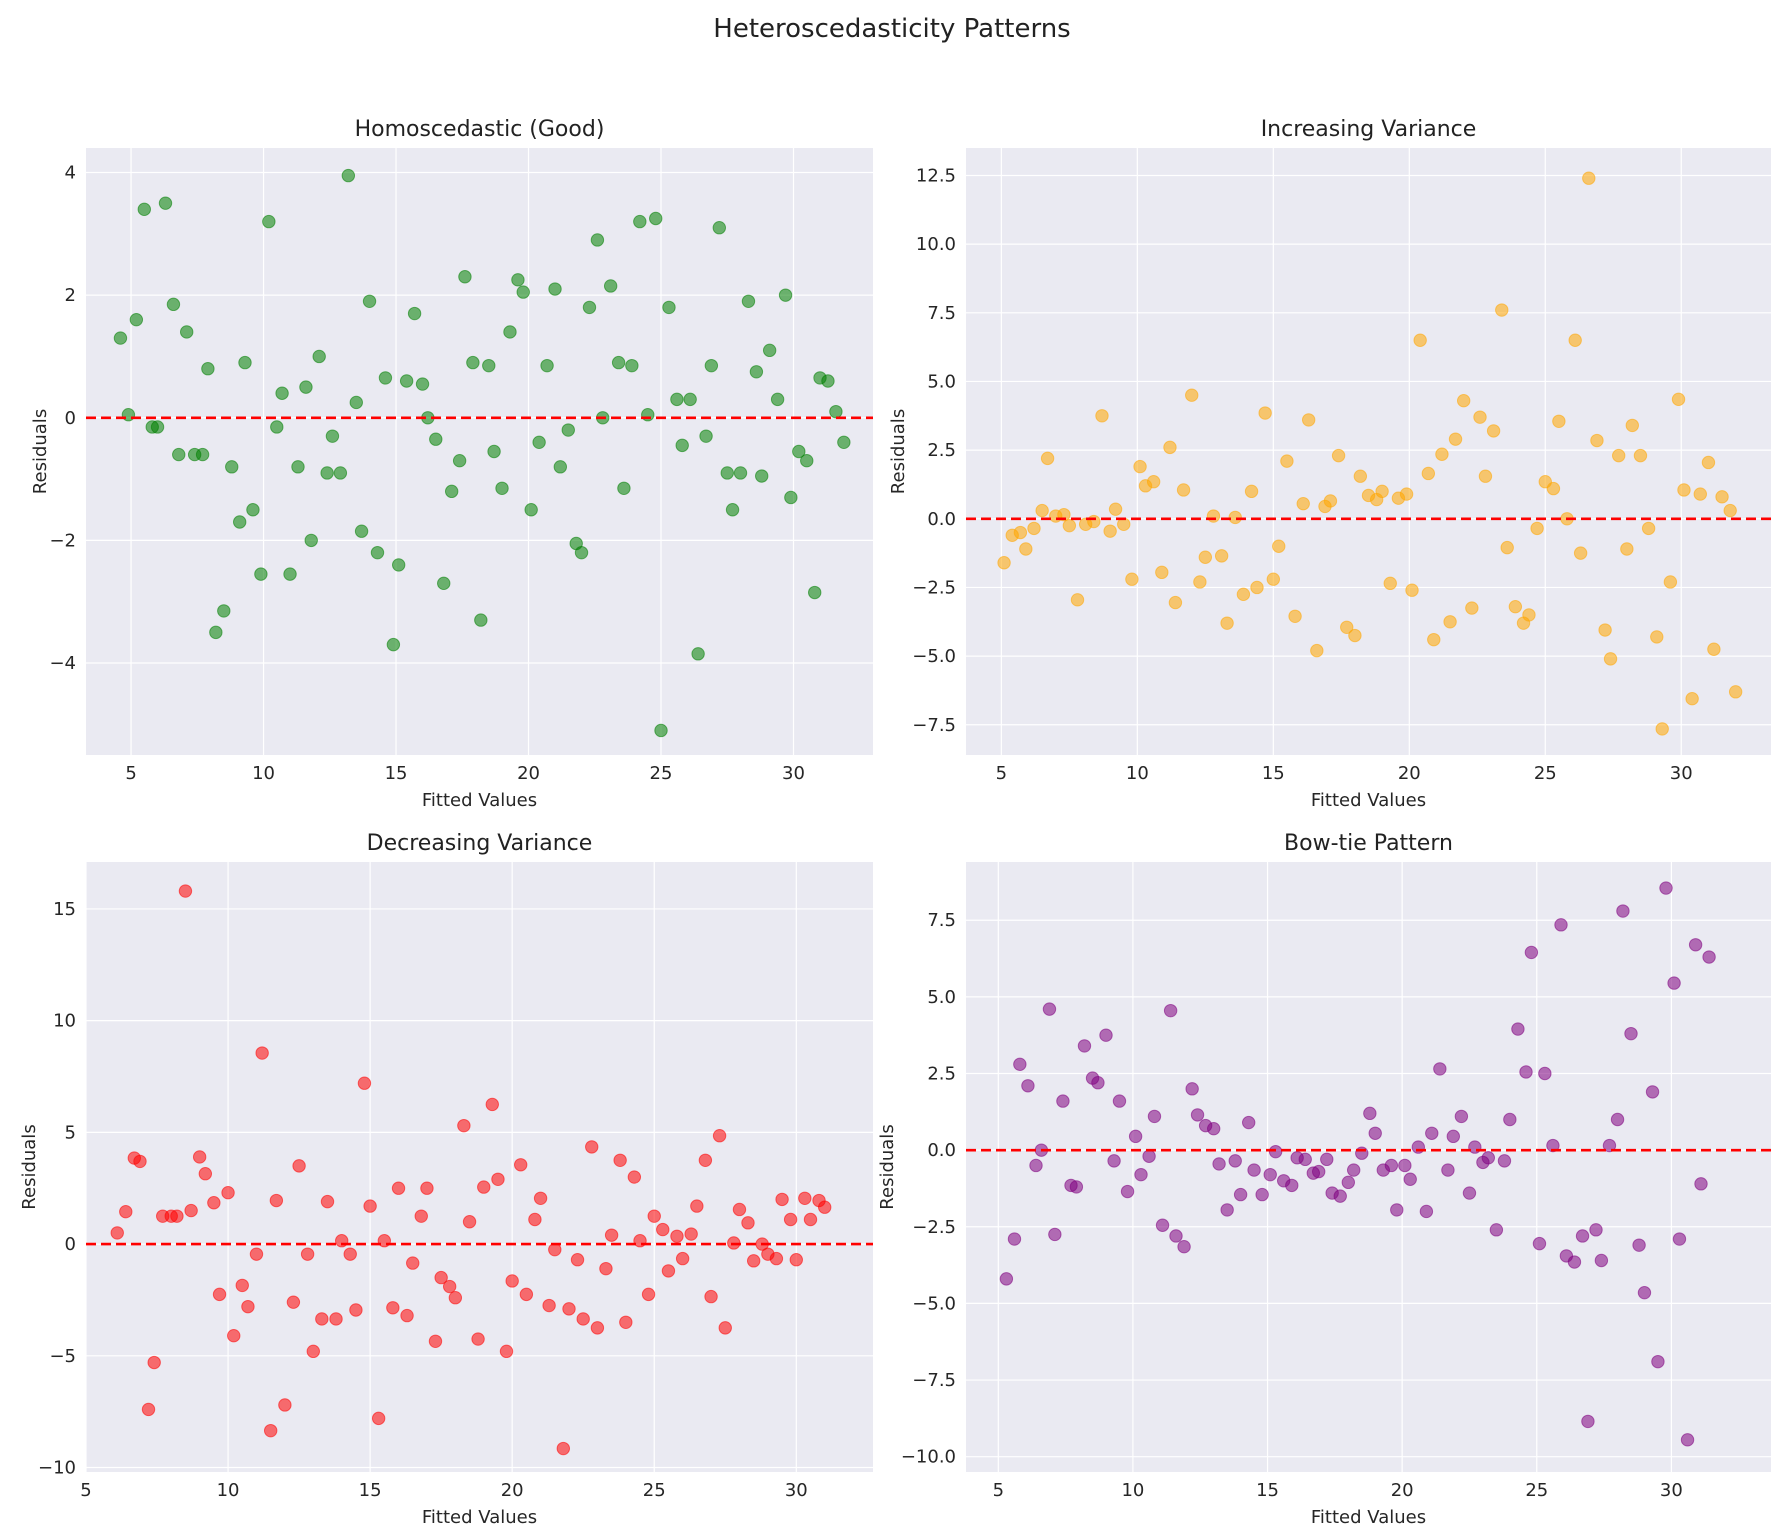 The height and width of the screenshot is (1539, 1785). Describe the element at coordinates (512, 1490) in the screenshot. I see `x-tick-label: 20` at that location.